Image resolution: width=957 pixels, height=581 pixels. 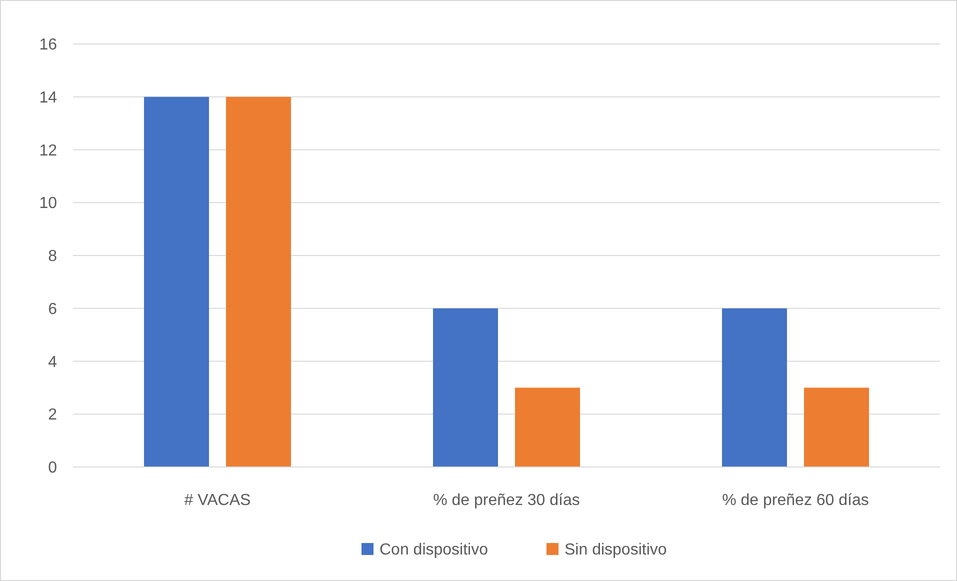 I want to click on y-tick-label: 8, so click(x=53, y=257).